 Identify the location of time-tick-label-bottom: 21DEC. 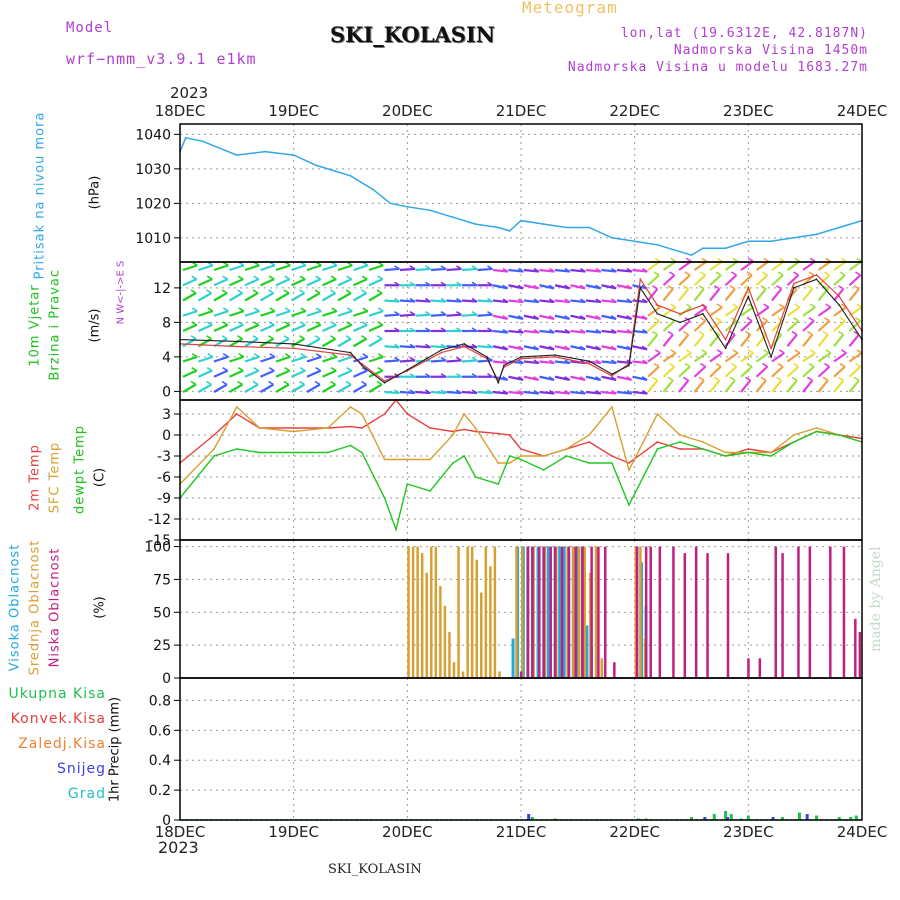
(521, 832).